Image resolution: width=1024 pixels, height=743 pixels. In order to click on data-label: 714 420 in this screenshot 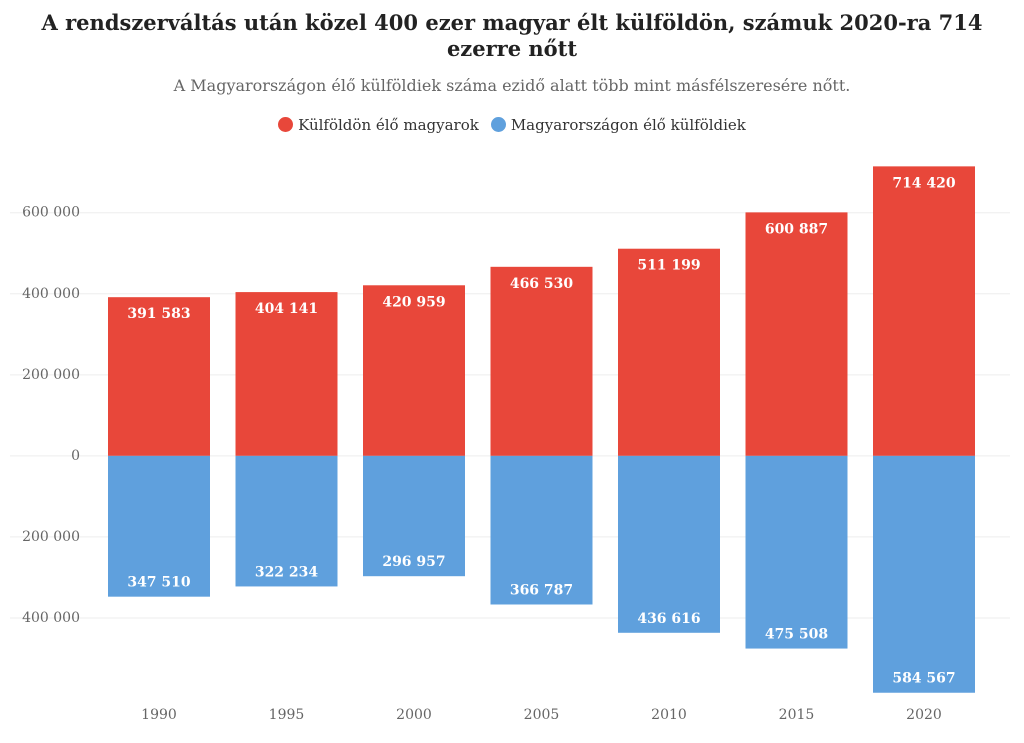, I will do `click(924, 183)`.